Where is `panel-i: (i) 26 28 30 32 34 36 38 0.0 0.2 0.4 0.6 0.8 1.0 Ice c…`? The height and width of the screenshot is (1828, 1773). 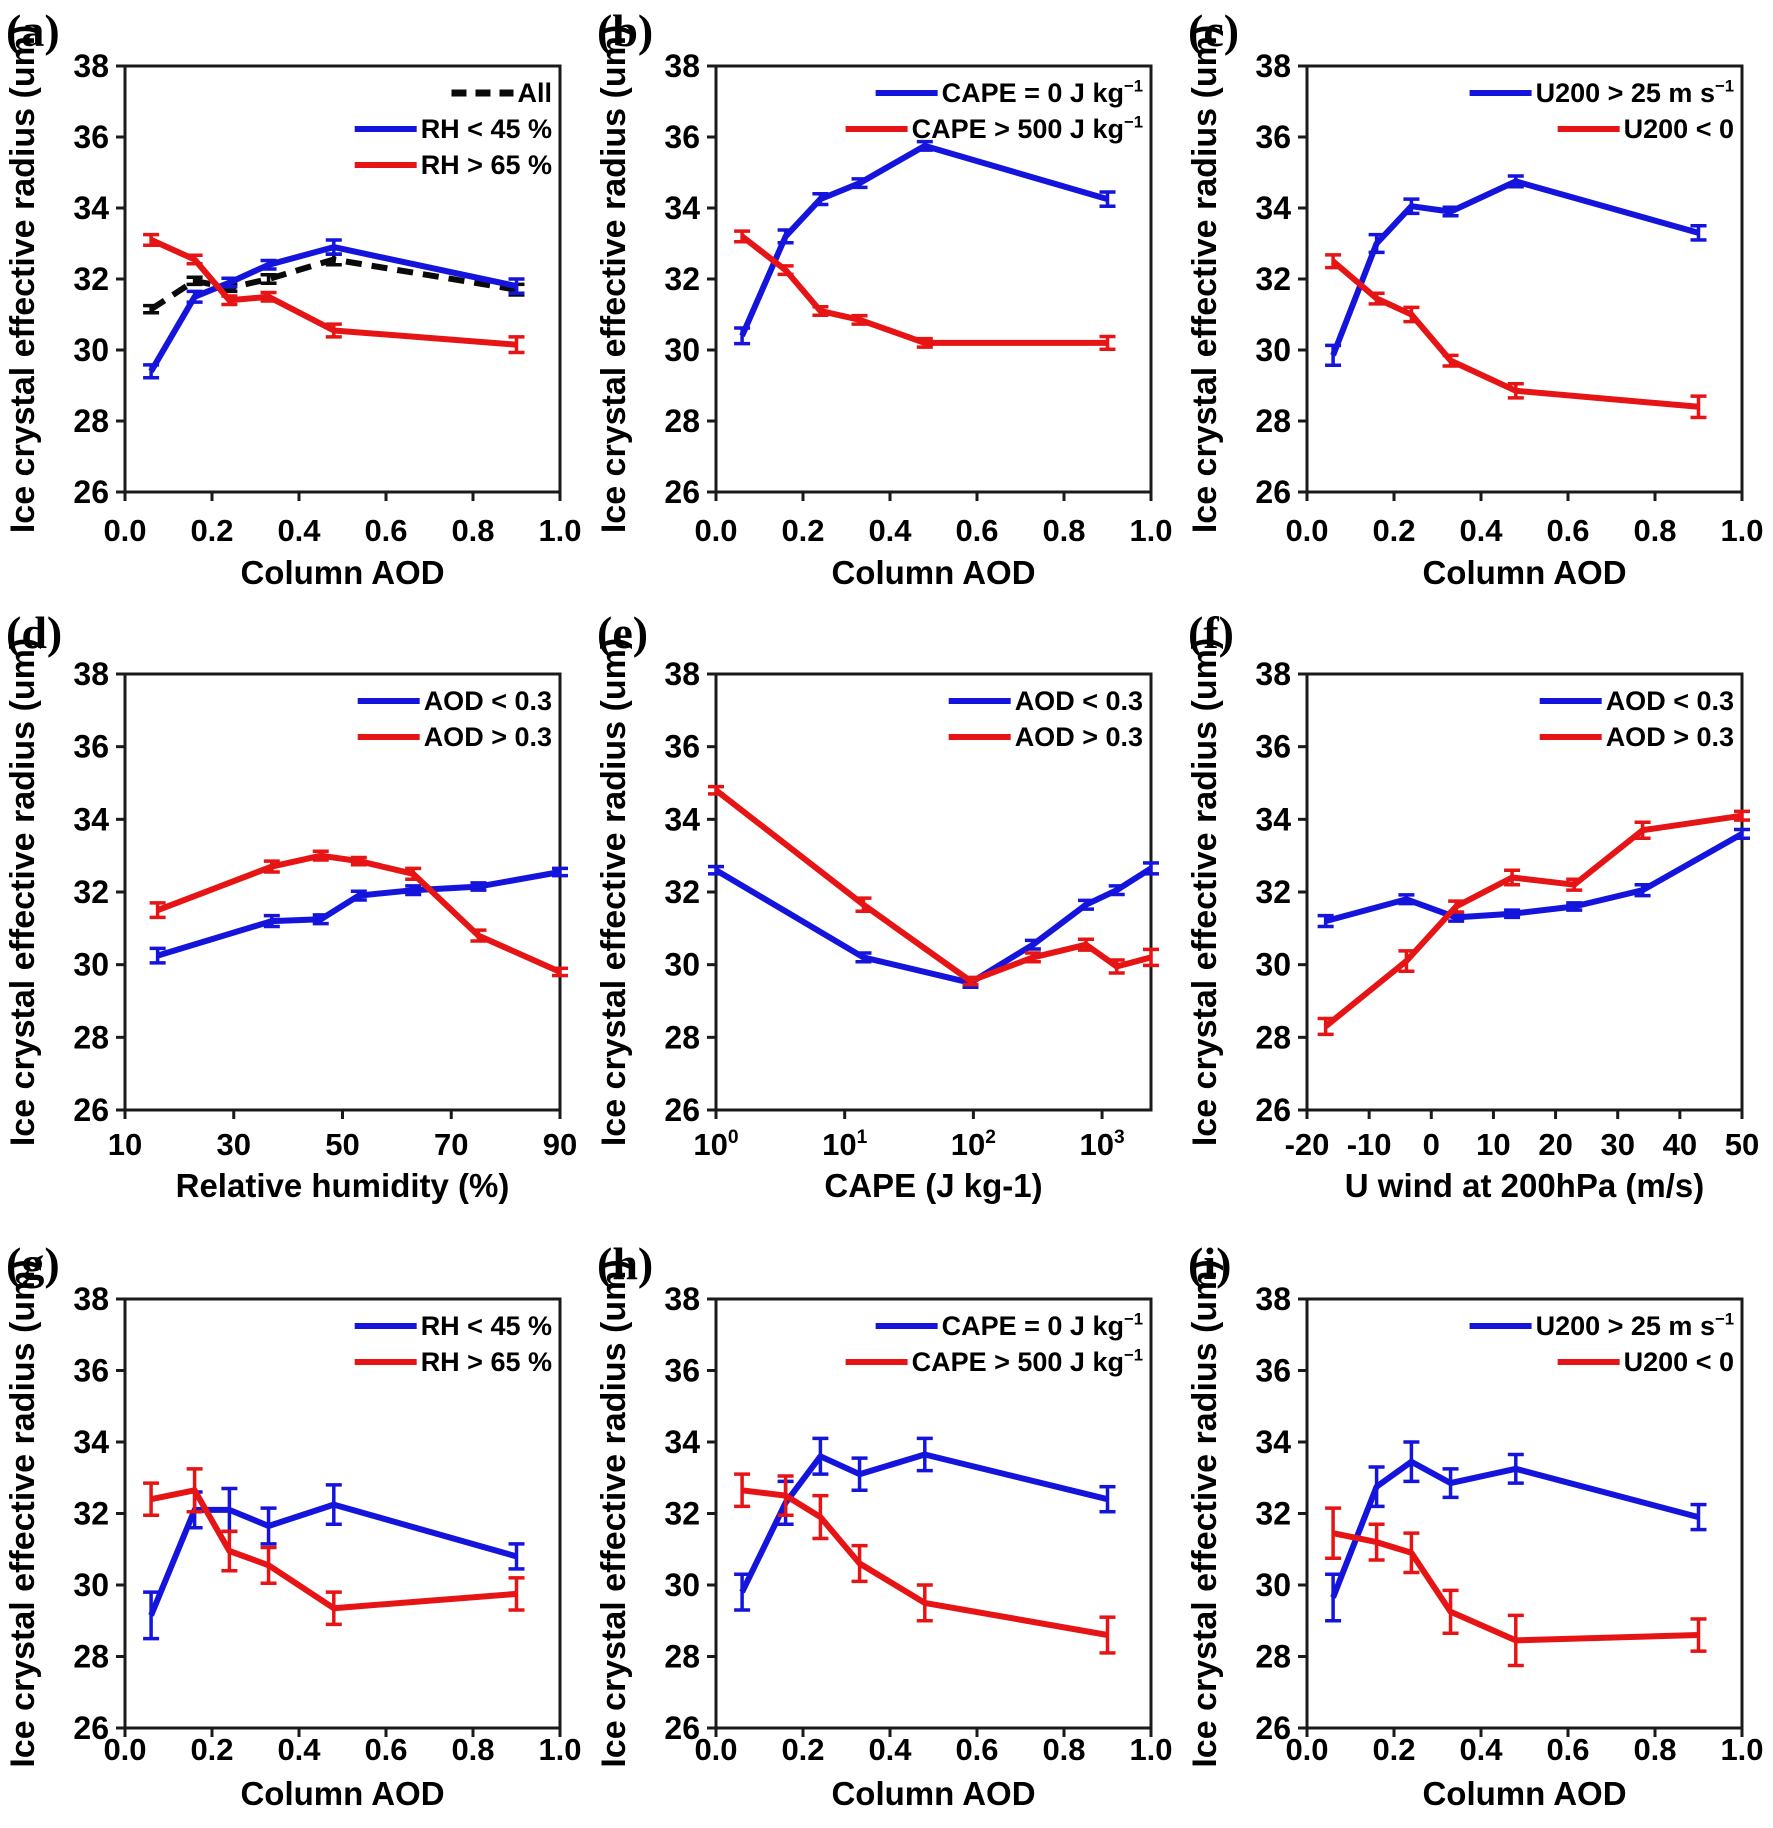 panel-i: (i) 26 28 30 32 34 36 38 0.0 0.2 0.4 0.6 0.8 1.0 Ice c… is located at coordinates (1477, 1521).